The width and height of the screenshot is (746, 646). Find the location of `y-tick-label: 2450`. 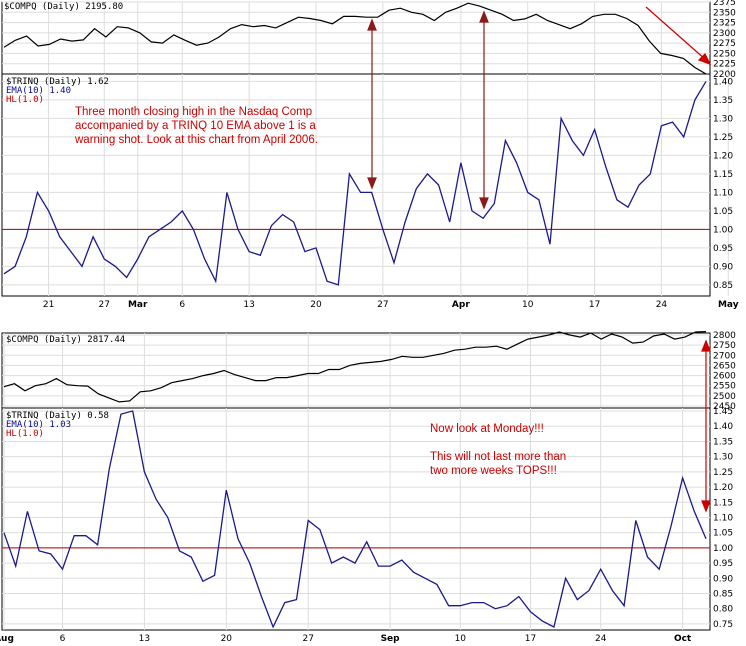

y-tick-label: 2450 is located at coordinates (724, 407).